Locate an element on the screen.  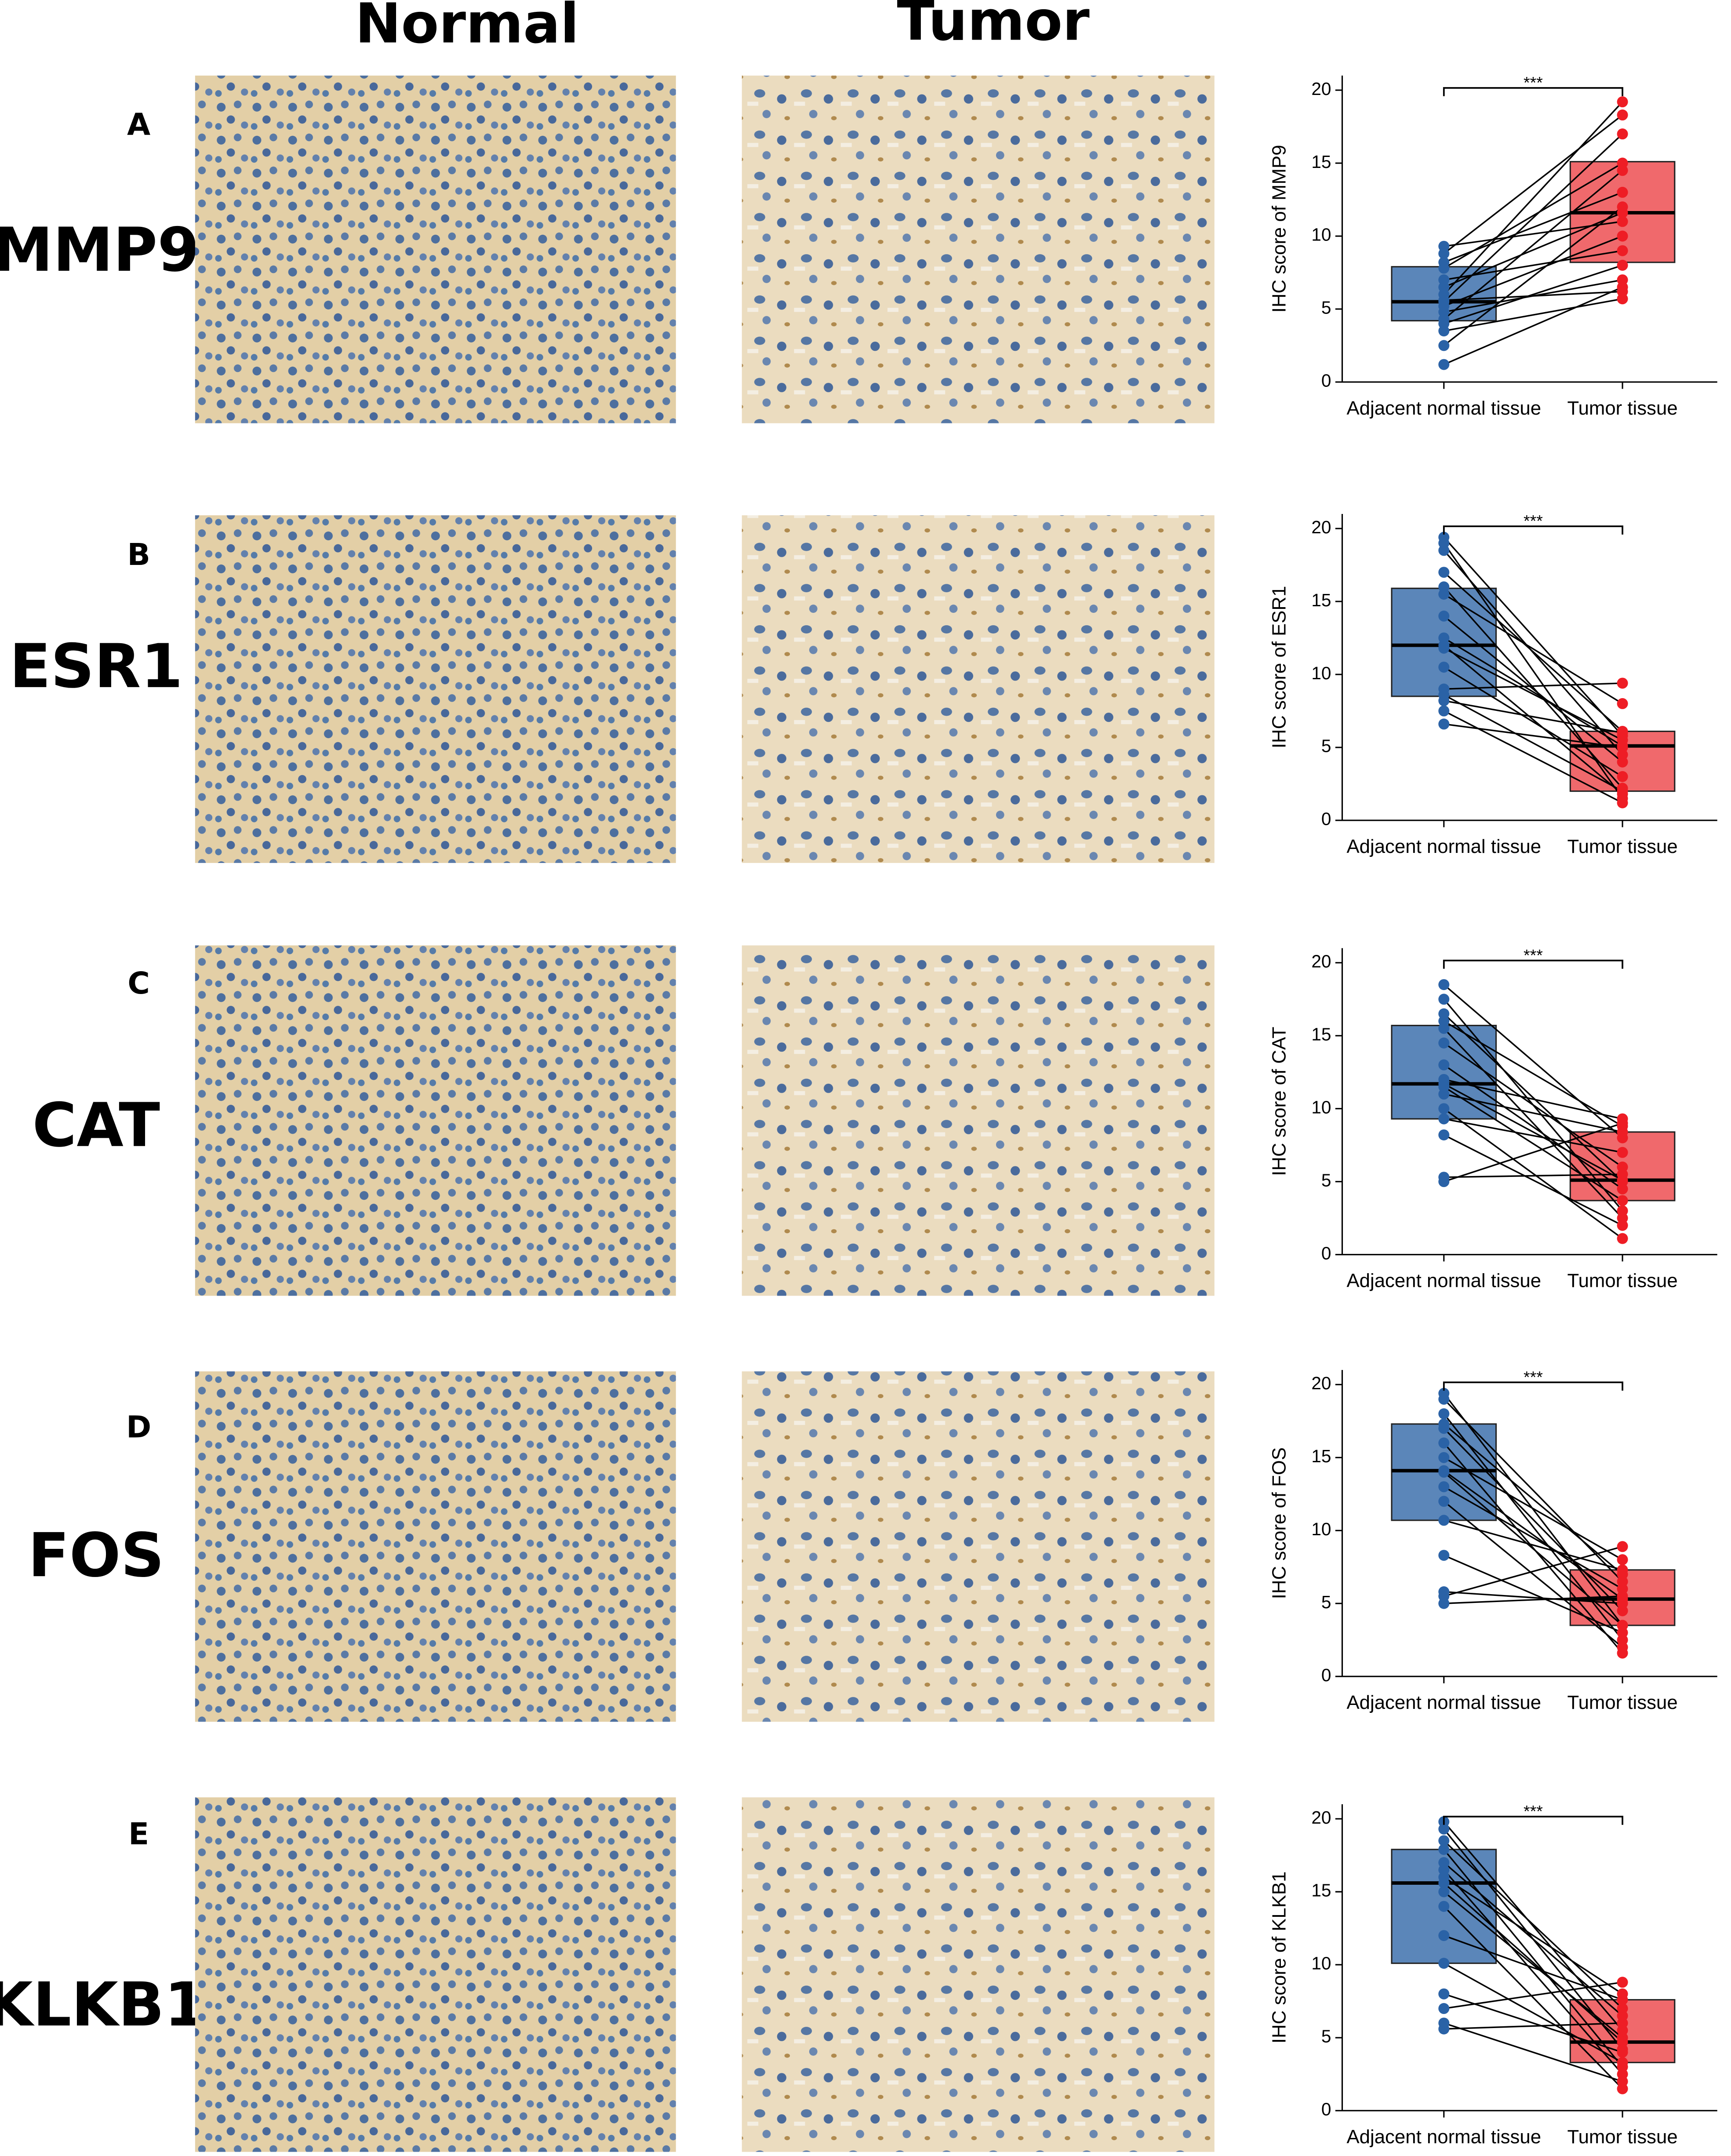
panel-letter: B is located at coordinates (138, 554).